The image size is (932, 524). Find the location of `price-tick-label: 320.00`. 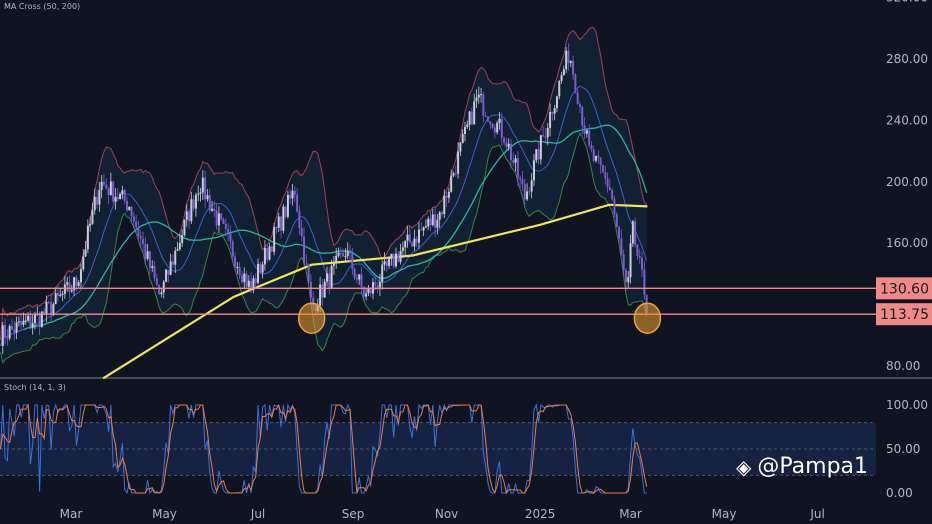

price-tick-label: 320.00 is located at coordinates (907, 2).